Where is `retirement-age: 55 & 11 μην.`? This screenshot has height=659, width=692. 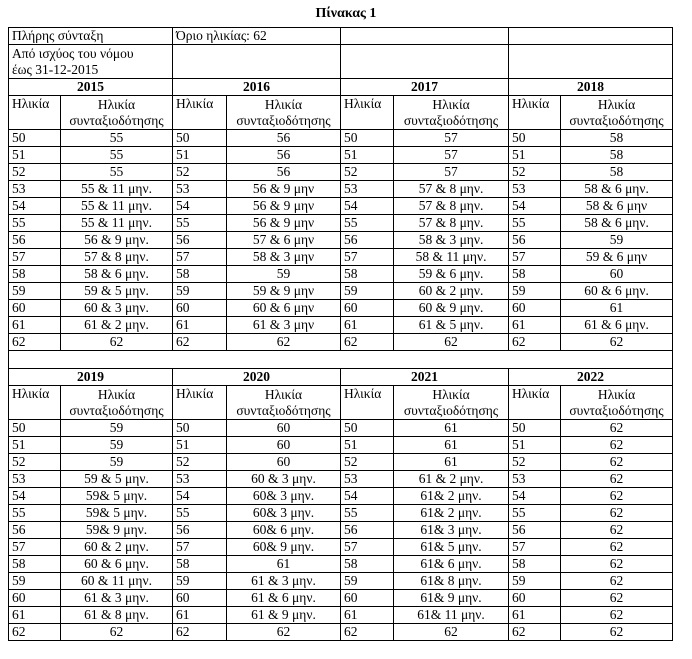
retirement-age: 55 & 11 μην. is located at coordinates (116, 223).